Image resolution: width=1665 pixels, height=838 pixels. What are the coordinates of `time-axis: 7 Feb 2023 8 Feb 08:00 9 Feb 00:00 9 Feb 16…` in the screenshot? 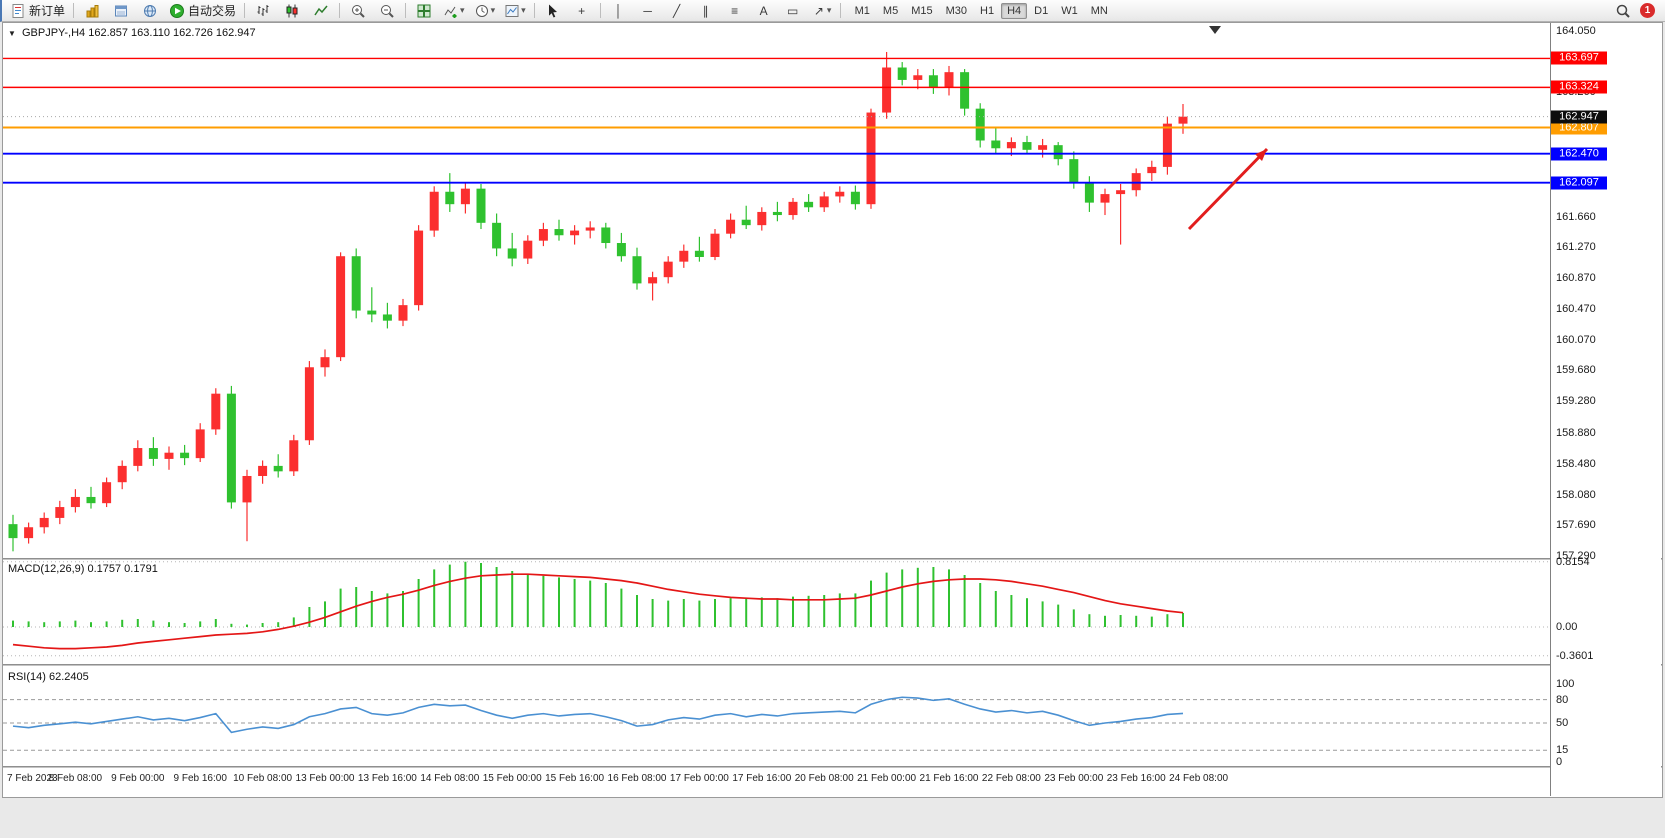 It's located at (776, 781).